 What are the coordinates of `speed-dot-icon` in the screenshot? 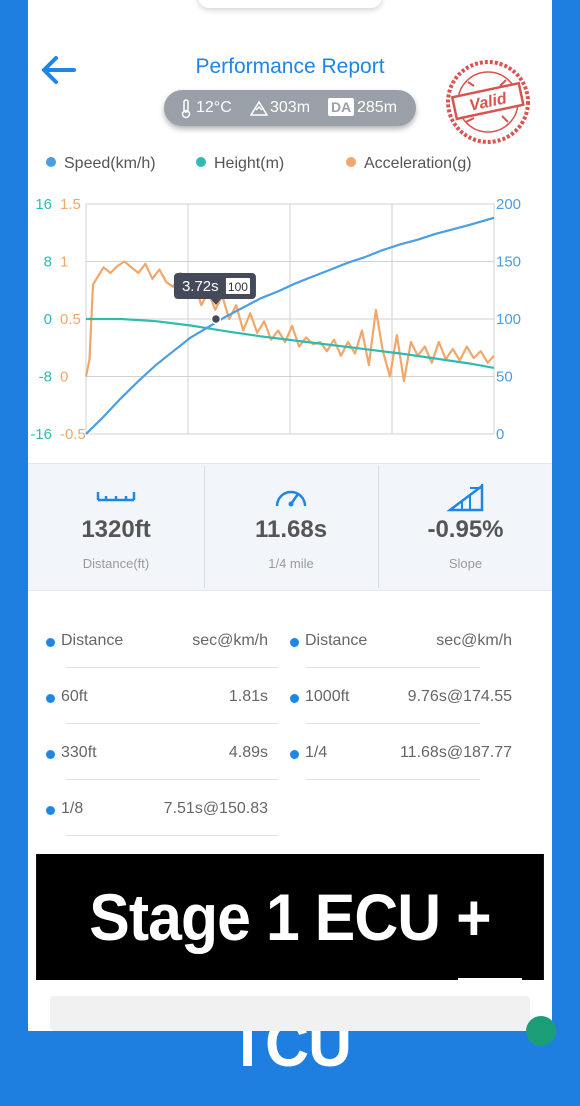 It's located at (51, 162).